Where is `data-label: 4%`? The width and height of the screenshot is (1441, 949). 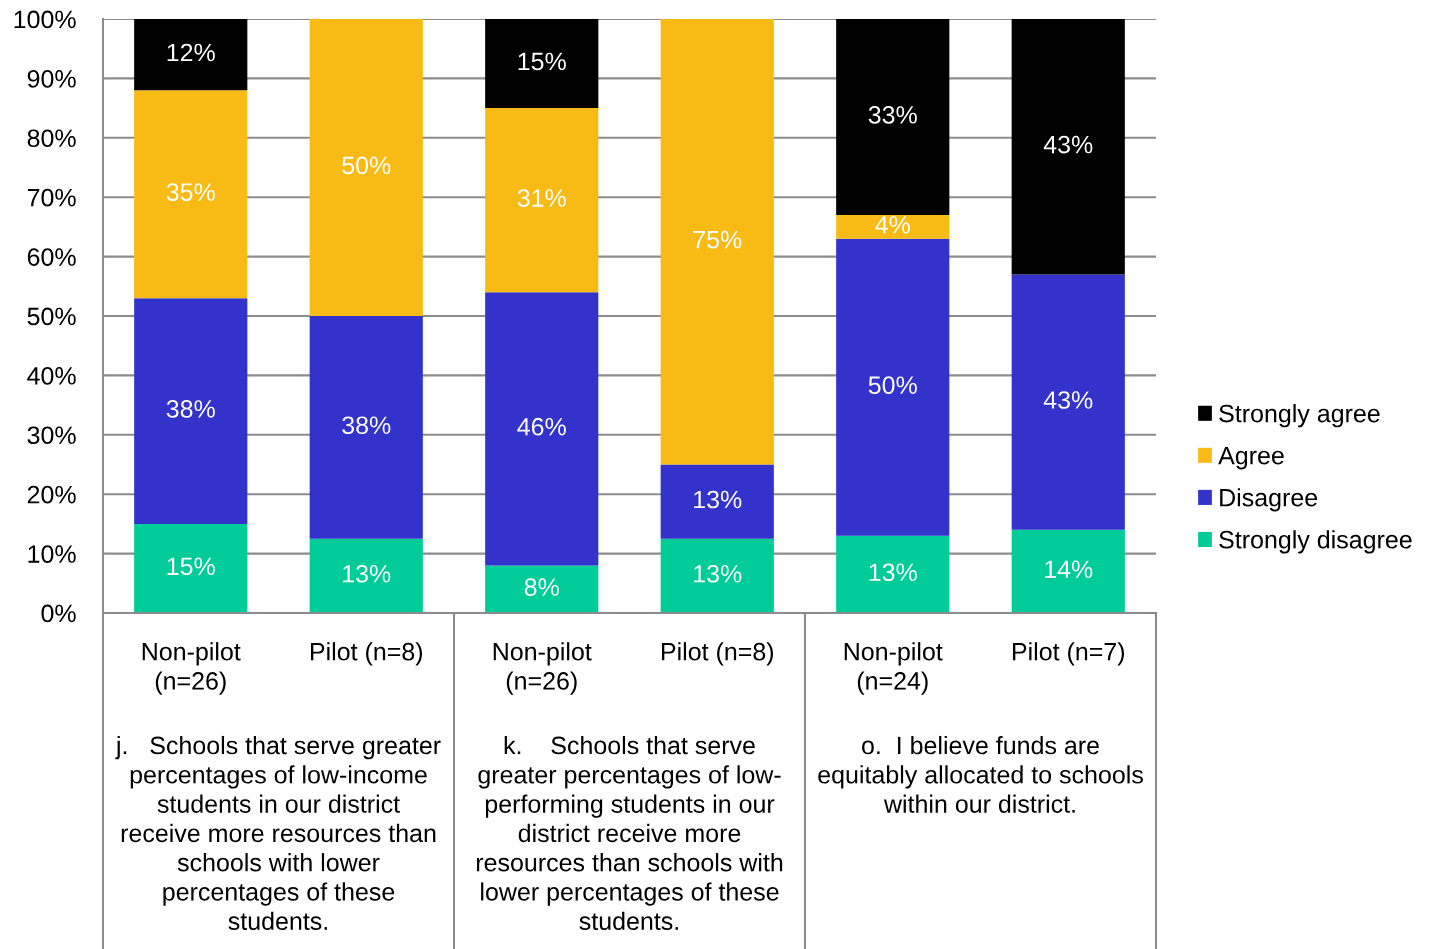
data-label: 4% is located at coordinates (892, 225).